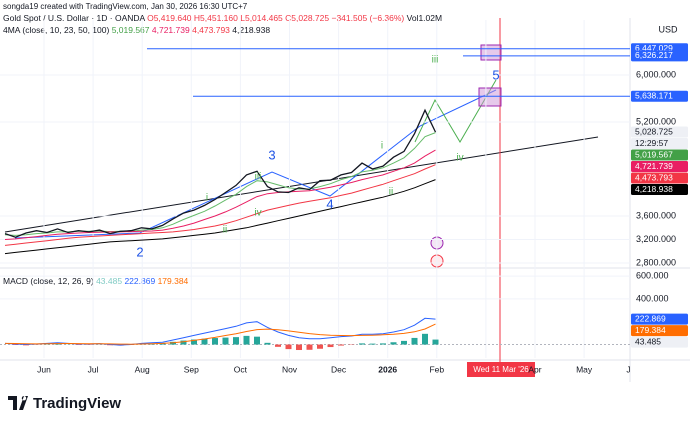 The width and height of the screenshot is (690, 423). What do you see at coordinates (139, 281) in the screenshot?
I see `macd-value: 222.869` at bounding box center [139, 281].